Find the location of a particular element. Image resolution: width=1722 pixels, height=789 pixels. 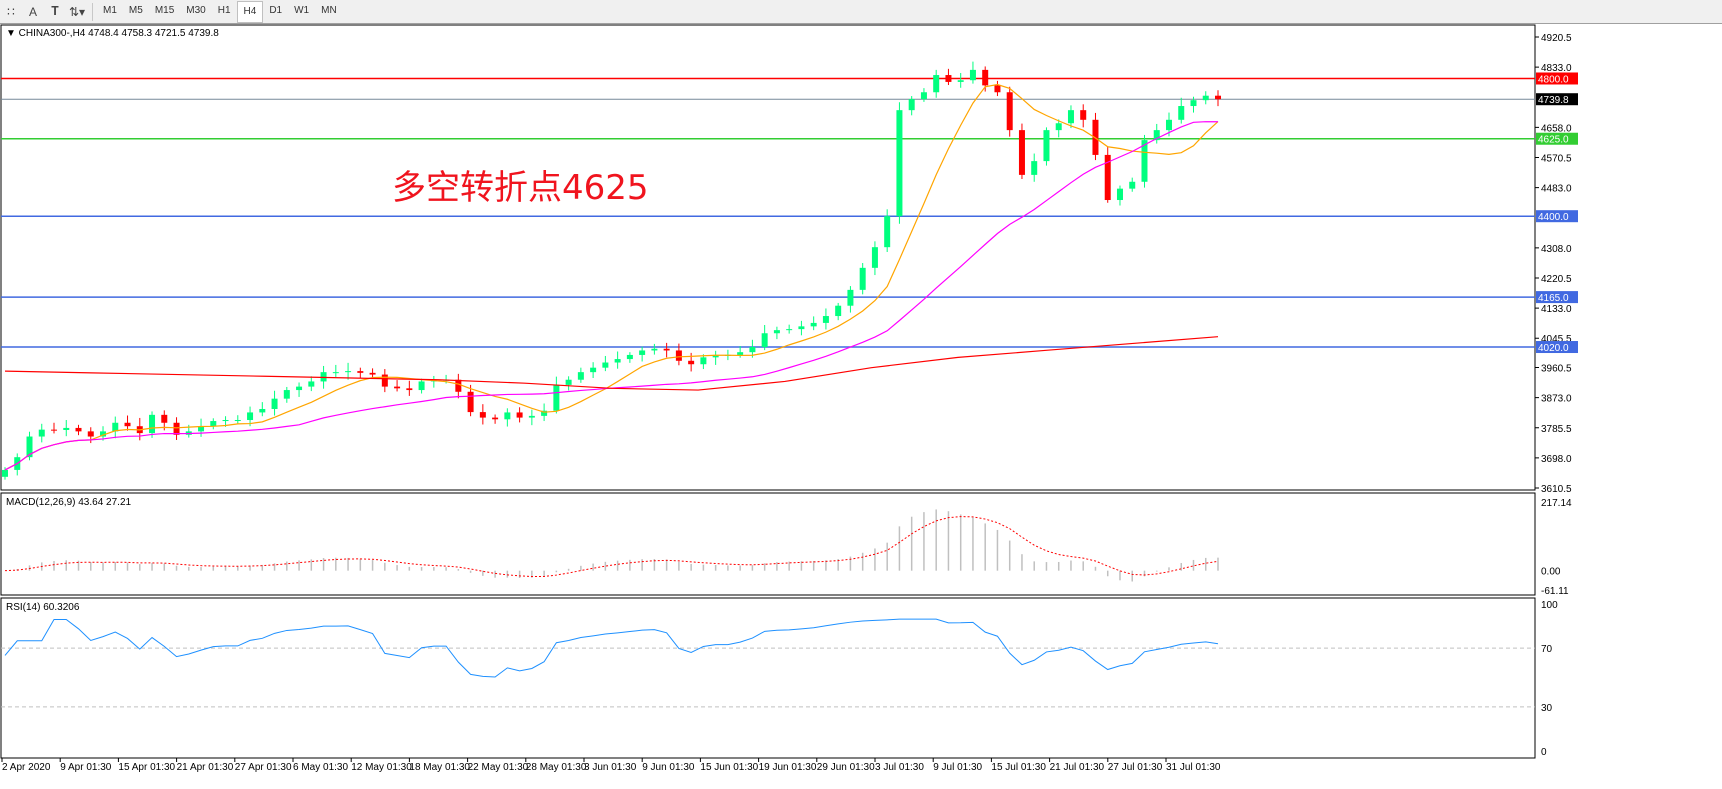

price-tick-label: 4483.0 is located at coordinates (1556, 189).